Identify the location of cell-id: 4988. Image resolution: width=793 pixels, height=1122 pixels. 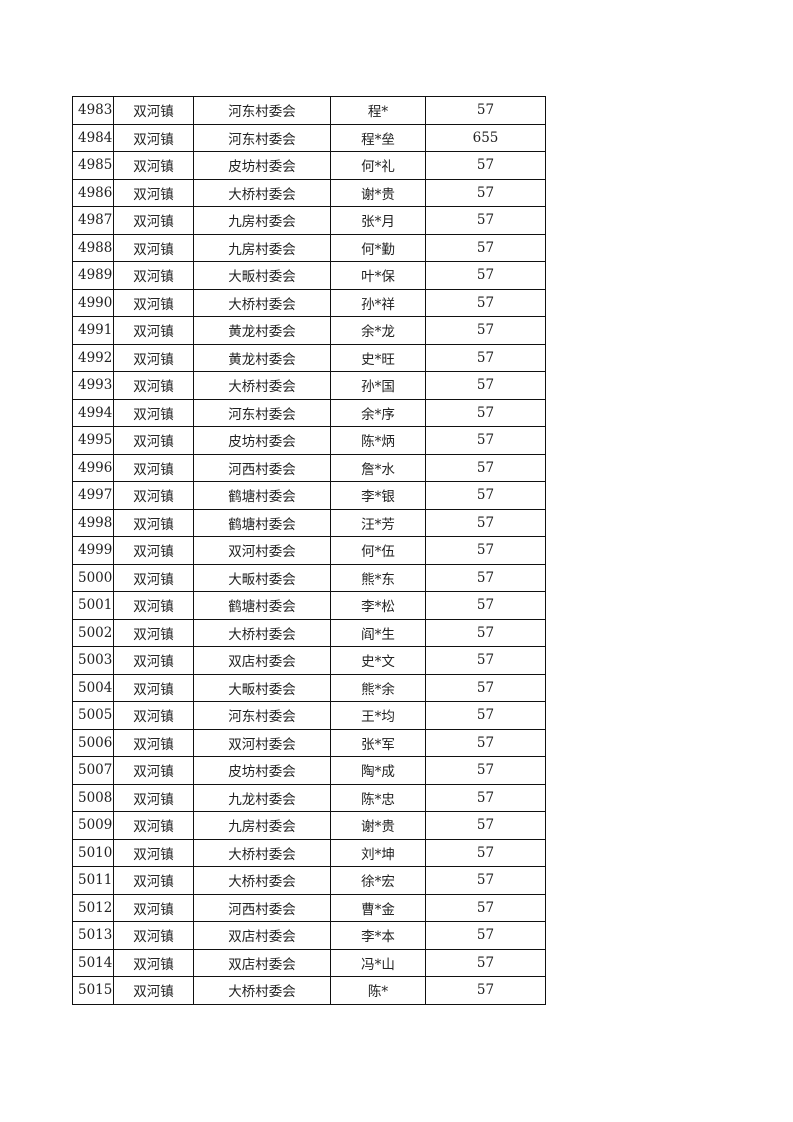
(93, 247).